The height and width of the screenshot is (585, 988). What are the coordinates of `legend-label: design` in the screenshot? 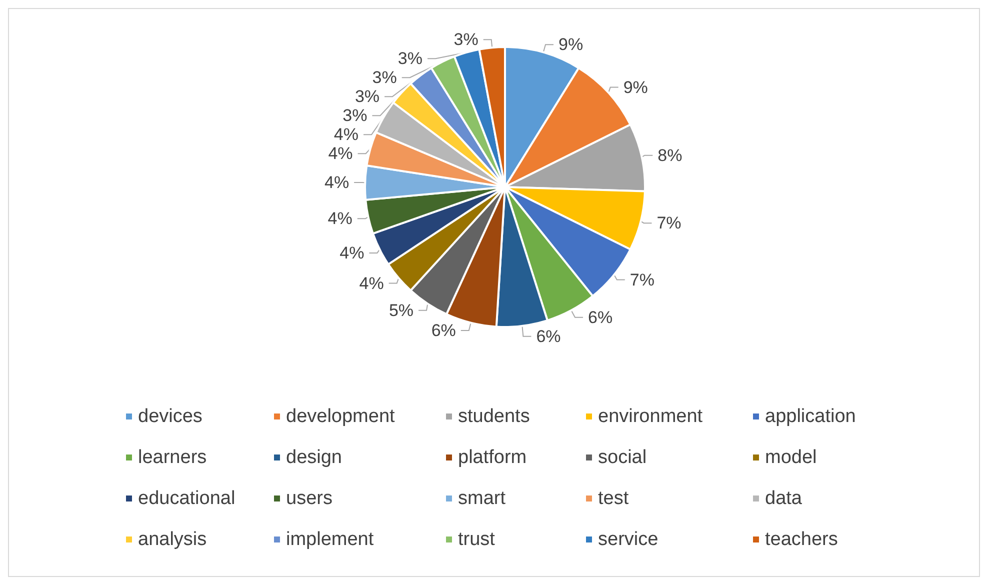 It's located at (314, 457).